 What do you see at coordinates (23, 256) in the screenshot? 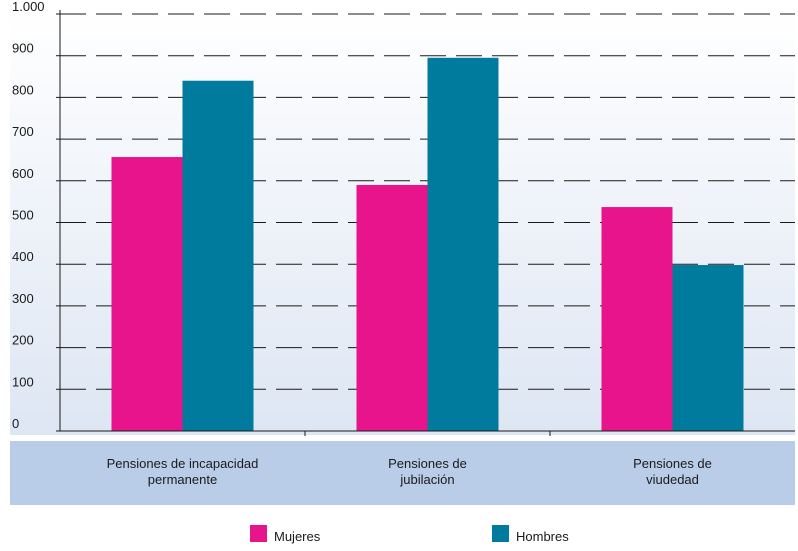
I see `y-tick-label: 400` at bounding box center [23, 256].